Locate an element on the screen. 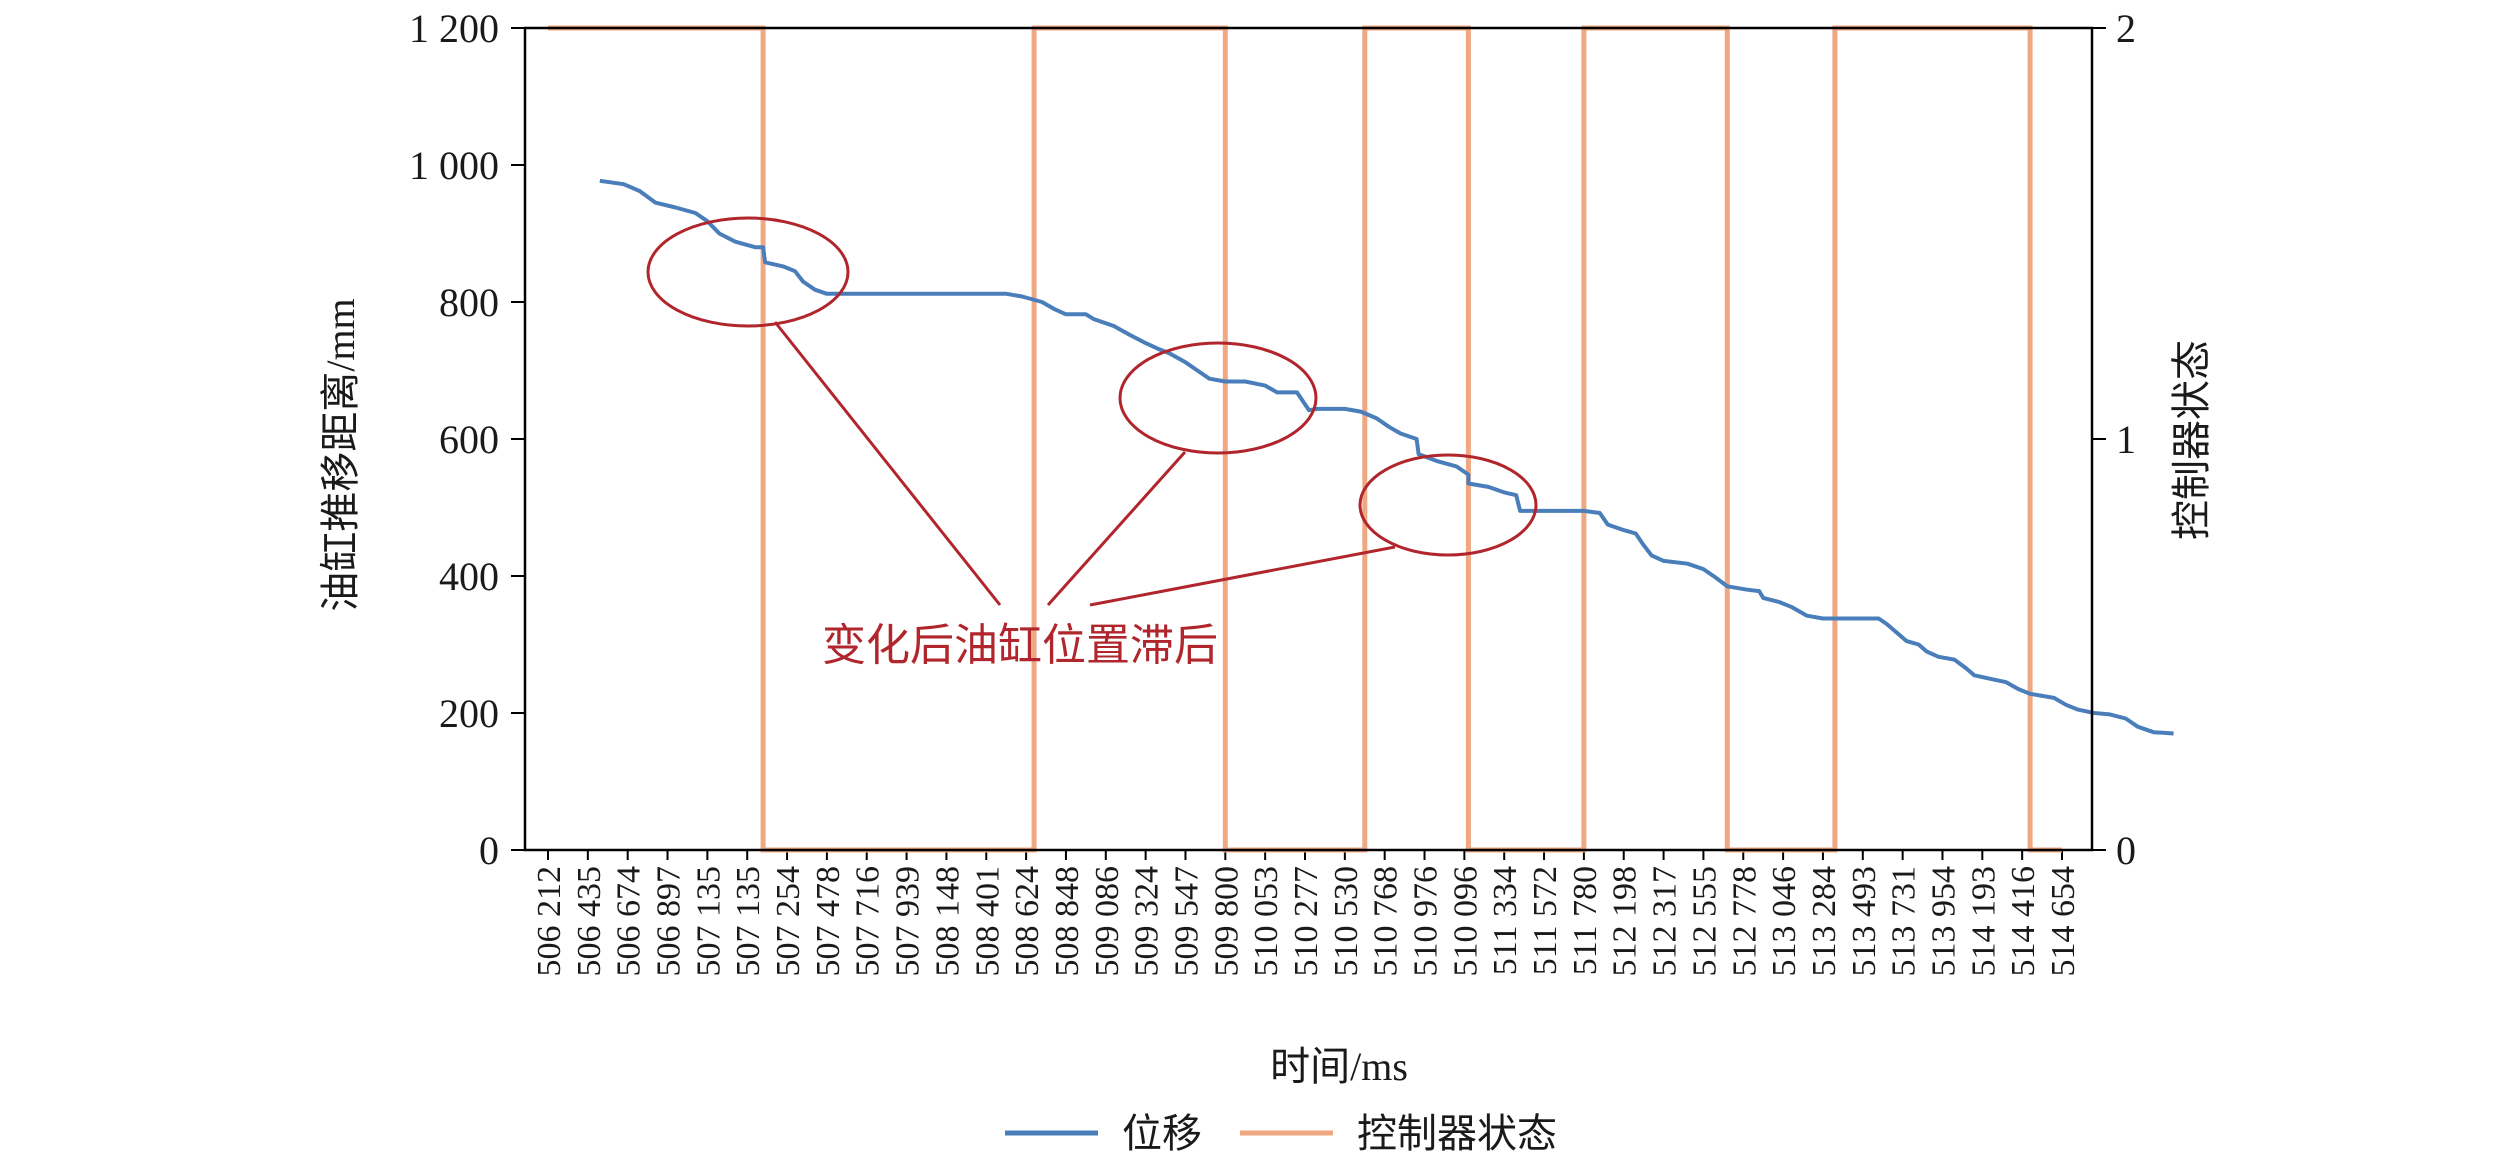  x-tick-label: 509 800 is located at coordinates (1226, 921).